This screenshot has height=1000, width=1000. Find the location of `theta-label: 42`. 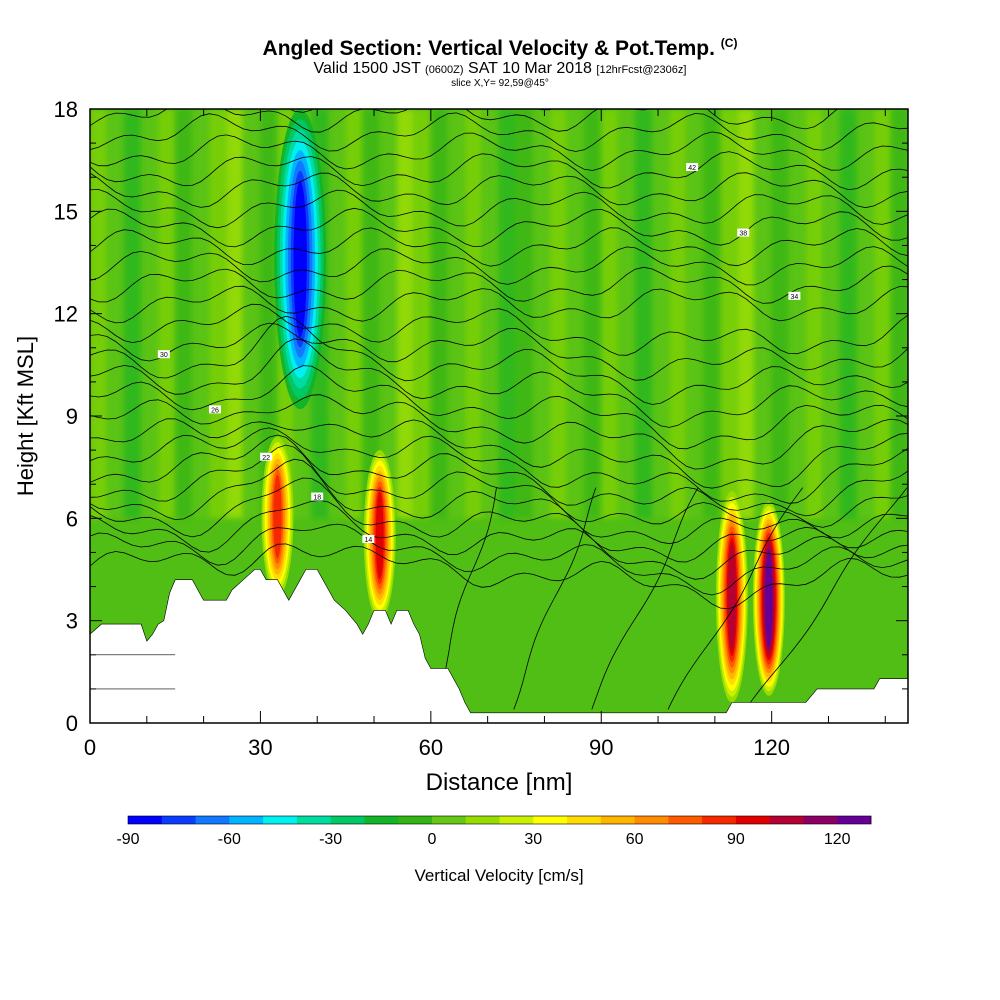

theta-label: 42 is located at coordinates (692, 168).